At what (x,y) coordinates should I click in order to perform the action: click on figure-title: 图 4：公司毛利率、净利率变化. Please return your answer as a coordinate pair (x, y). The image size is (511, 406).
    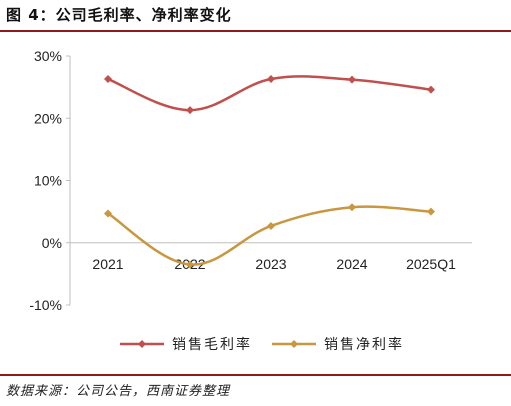
    Looking at the image, I should click on (119, 15).